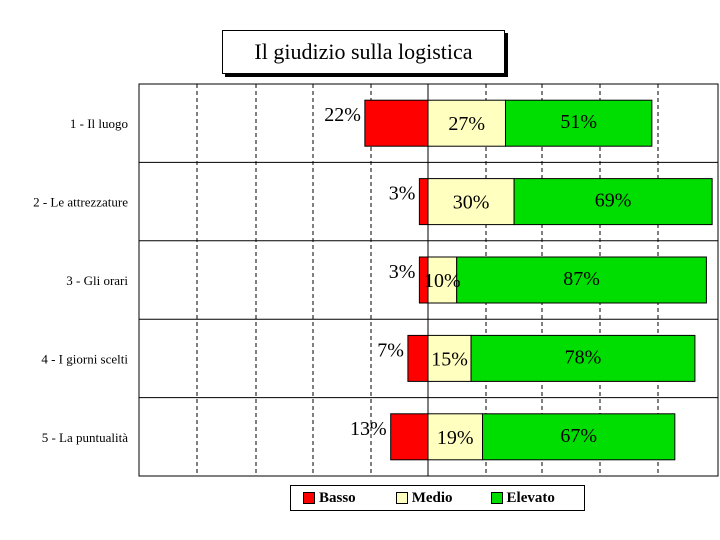 Image resolution: width=720 pixels, height=540 pixels. I want to click on data-label-basso-4: 7%, so click(390, 350).